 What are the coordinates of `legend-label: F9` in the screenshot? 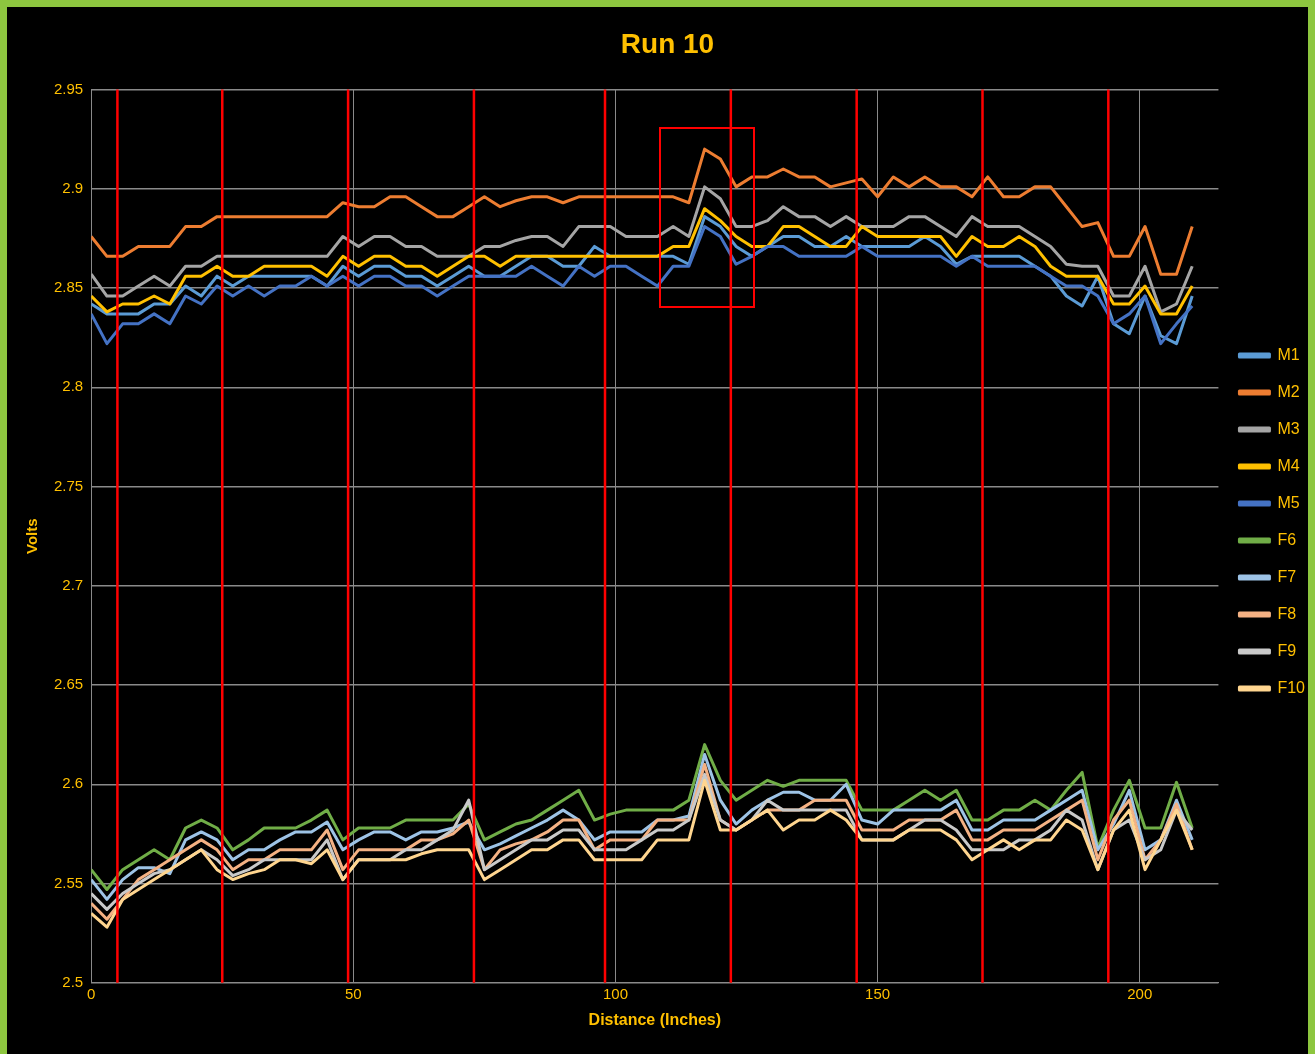 It's located at (1287, 650).